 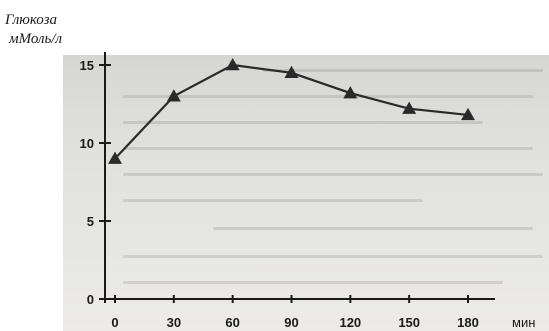 What do you see at coordinates (468, 322) in the screenshot?
I see `x-tick-label: 180` at bounding box center [468, 322].